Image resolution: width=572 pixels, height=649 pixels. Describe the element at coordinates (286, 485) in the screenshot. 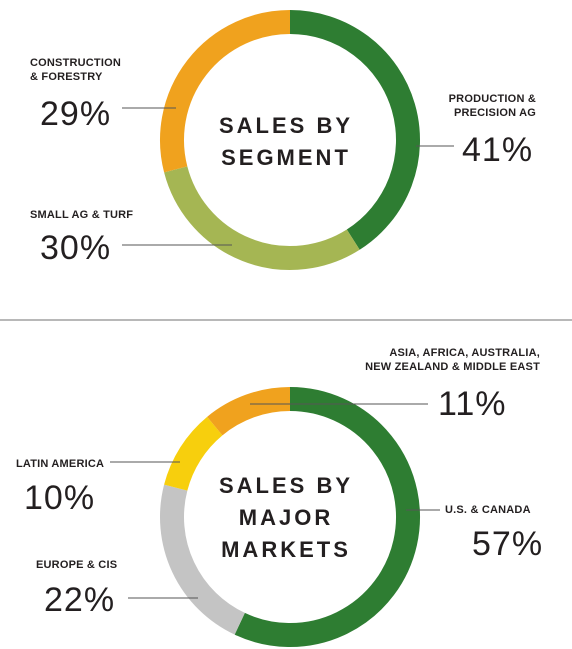

I see `markets-title-line-1: SALES BY` at that location.